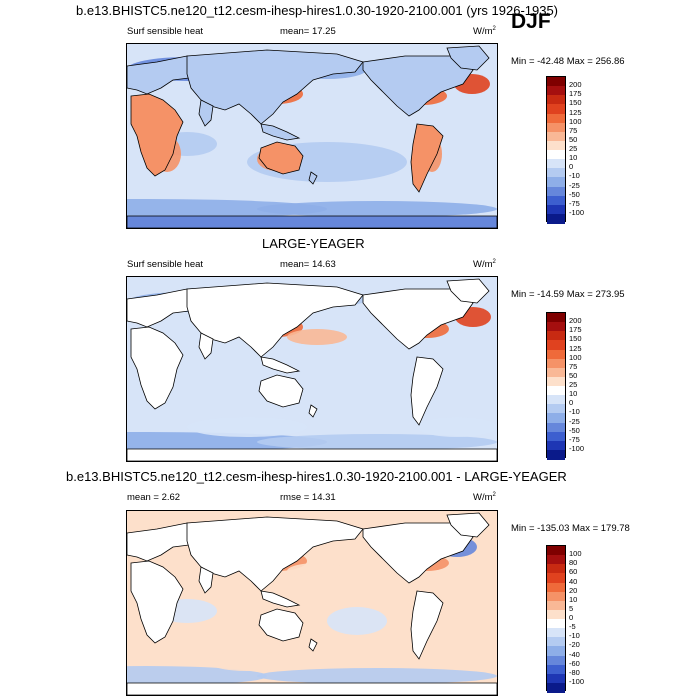 Image resolution: width=700 pixels, height=700 pixels. What do you see at coordinates (586, 620) in the screenshot?
I see `panel3-colorbar: 100 80 60 40 20 10 5 0 -5 -10 -20 -40 -60 -80 -100` at bounding box center [586, 620].